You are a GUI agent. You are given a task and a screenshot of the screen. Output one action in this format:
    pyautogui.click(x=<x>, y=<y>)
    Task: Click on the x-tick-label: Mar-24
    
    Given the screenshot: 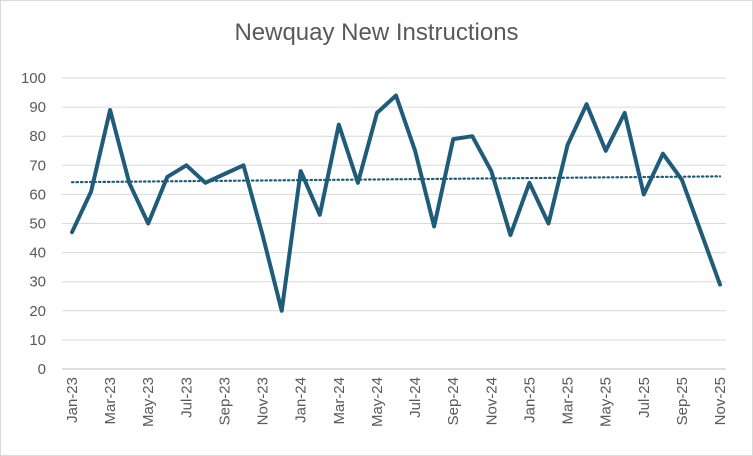 What is the action you would take?
    pyautogui.click(x=339, y=401)
    